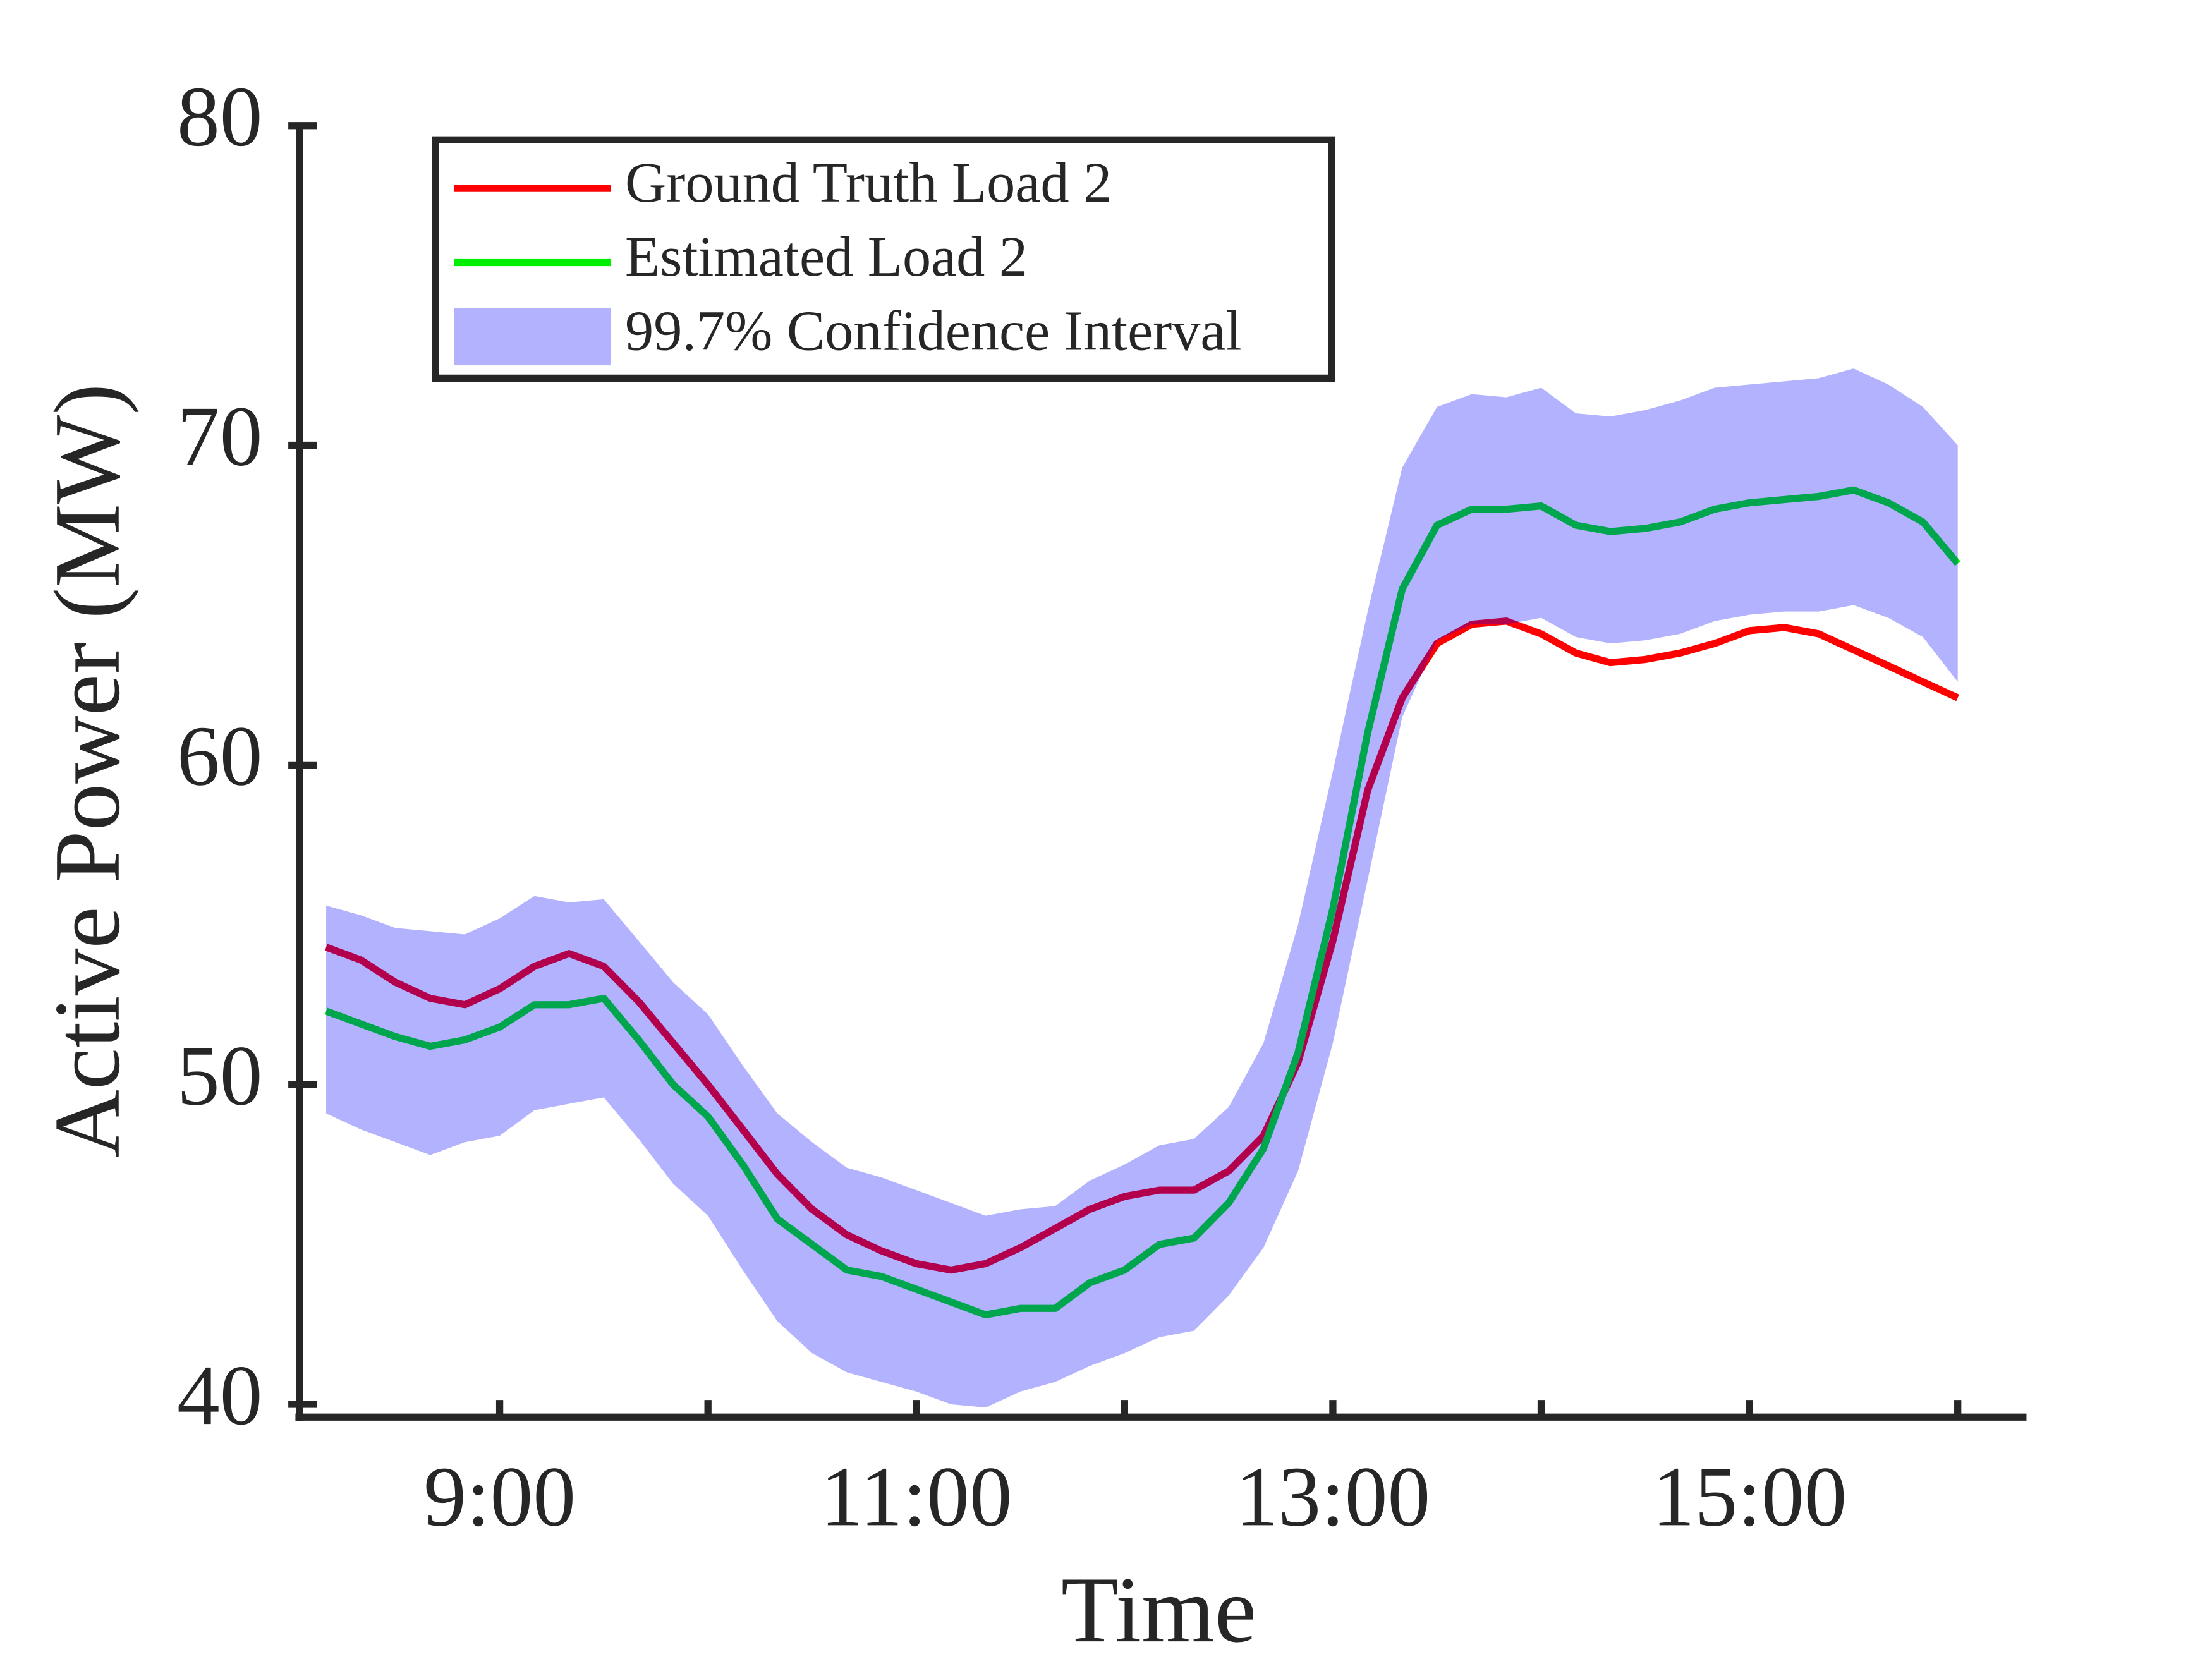  I want to click on legend-label: 99.7% Confidence Interval, so click(933, 331).